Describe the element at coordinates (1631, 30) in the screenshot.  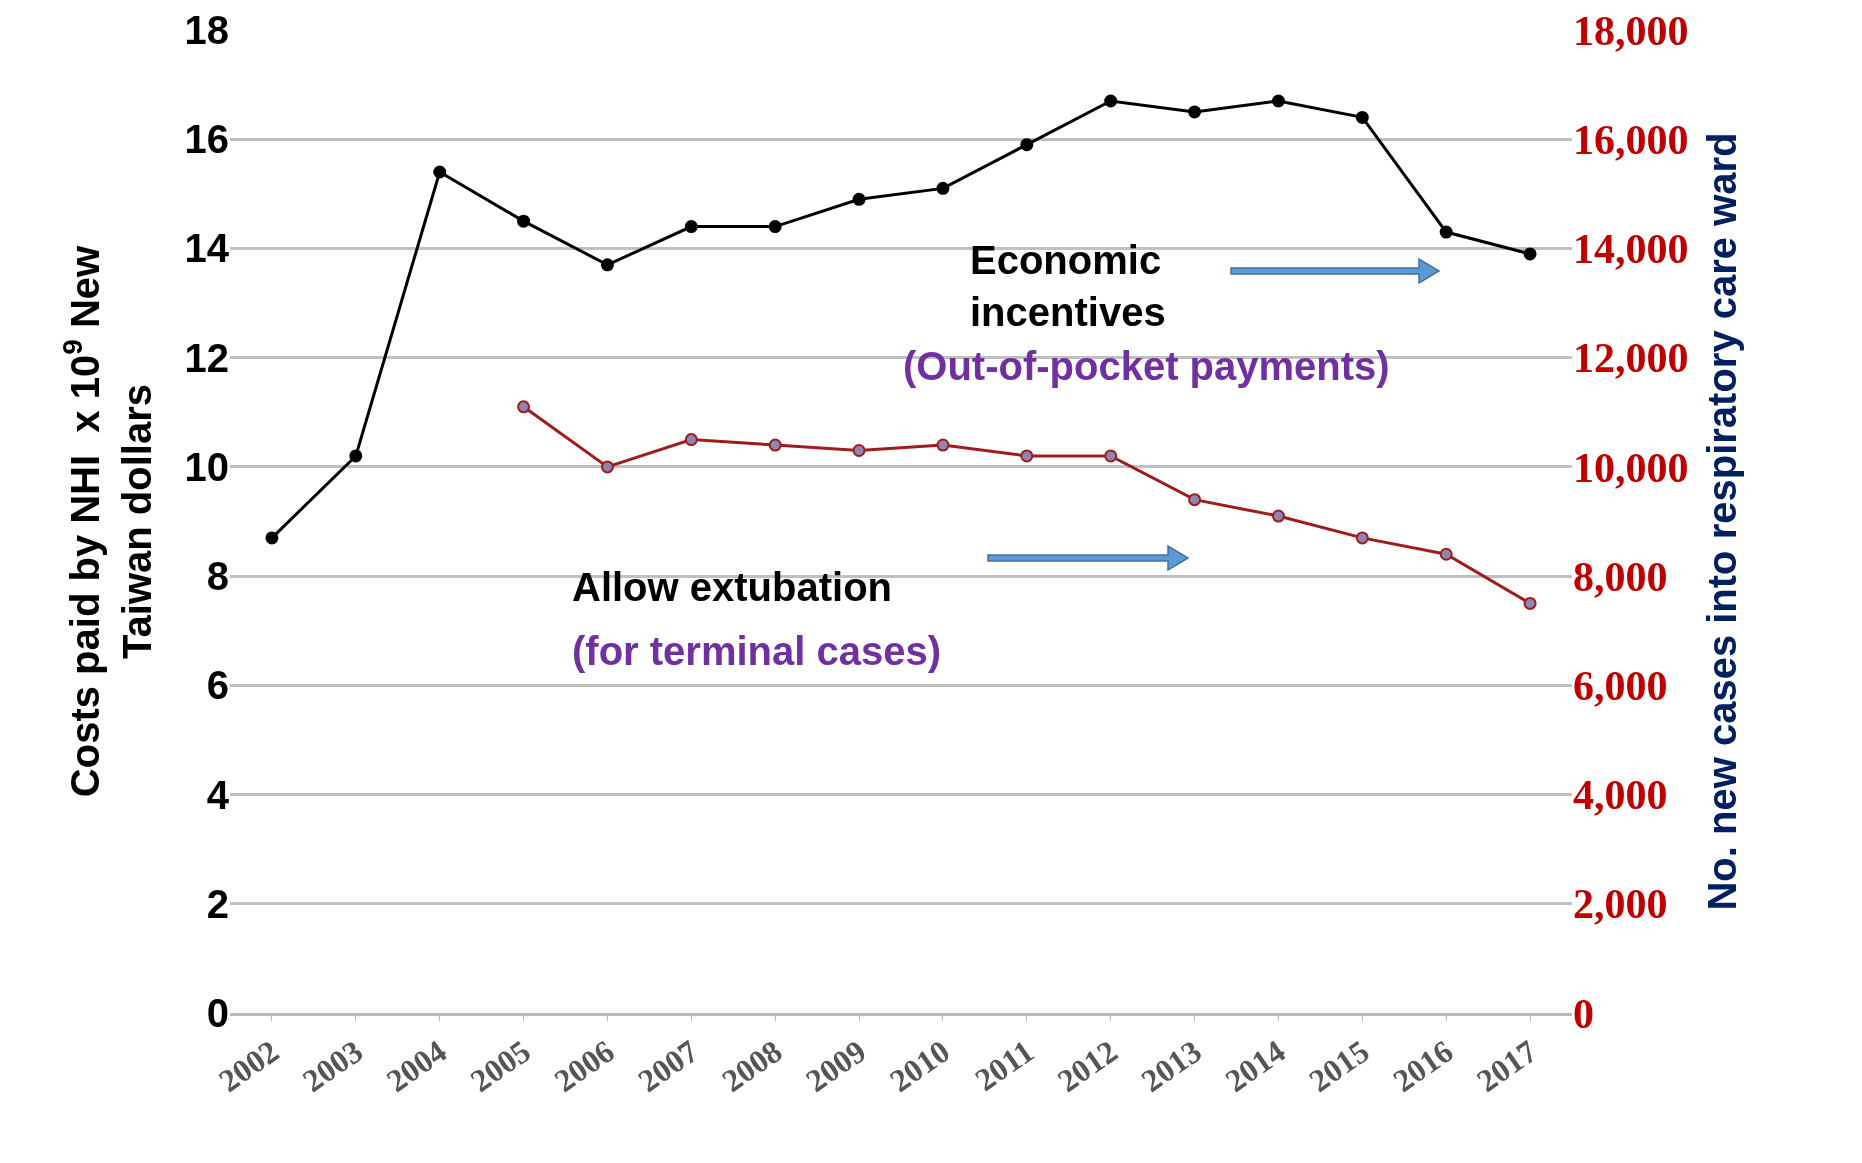
I see `y2-tick-label: 18,000` at that location.